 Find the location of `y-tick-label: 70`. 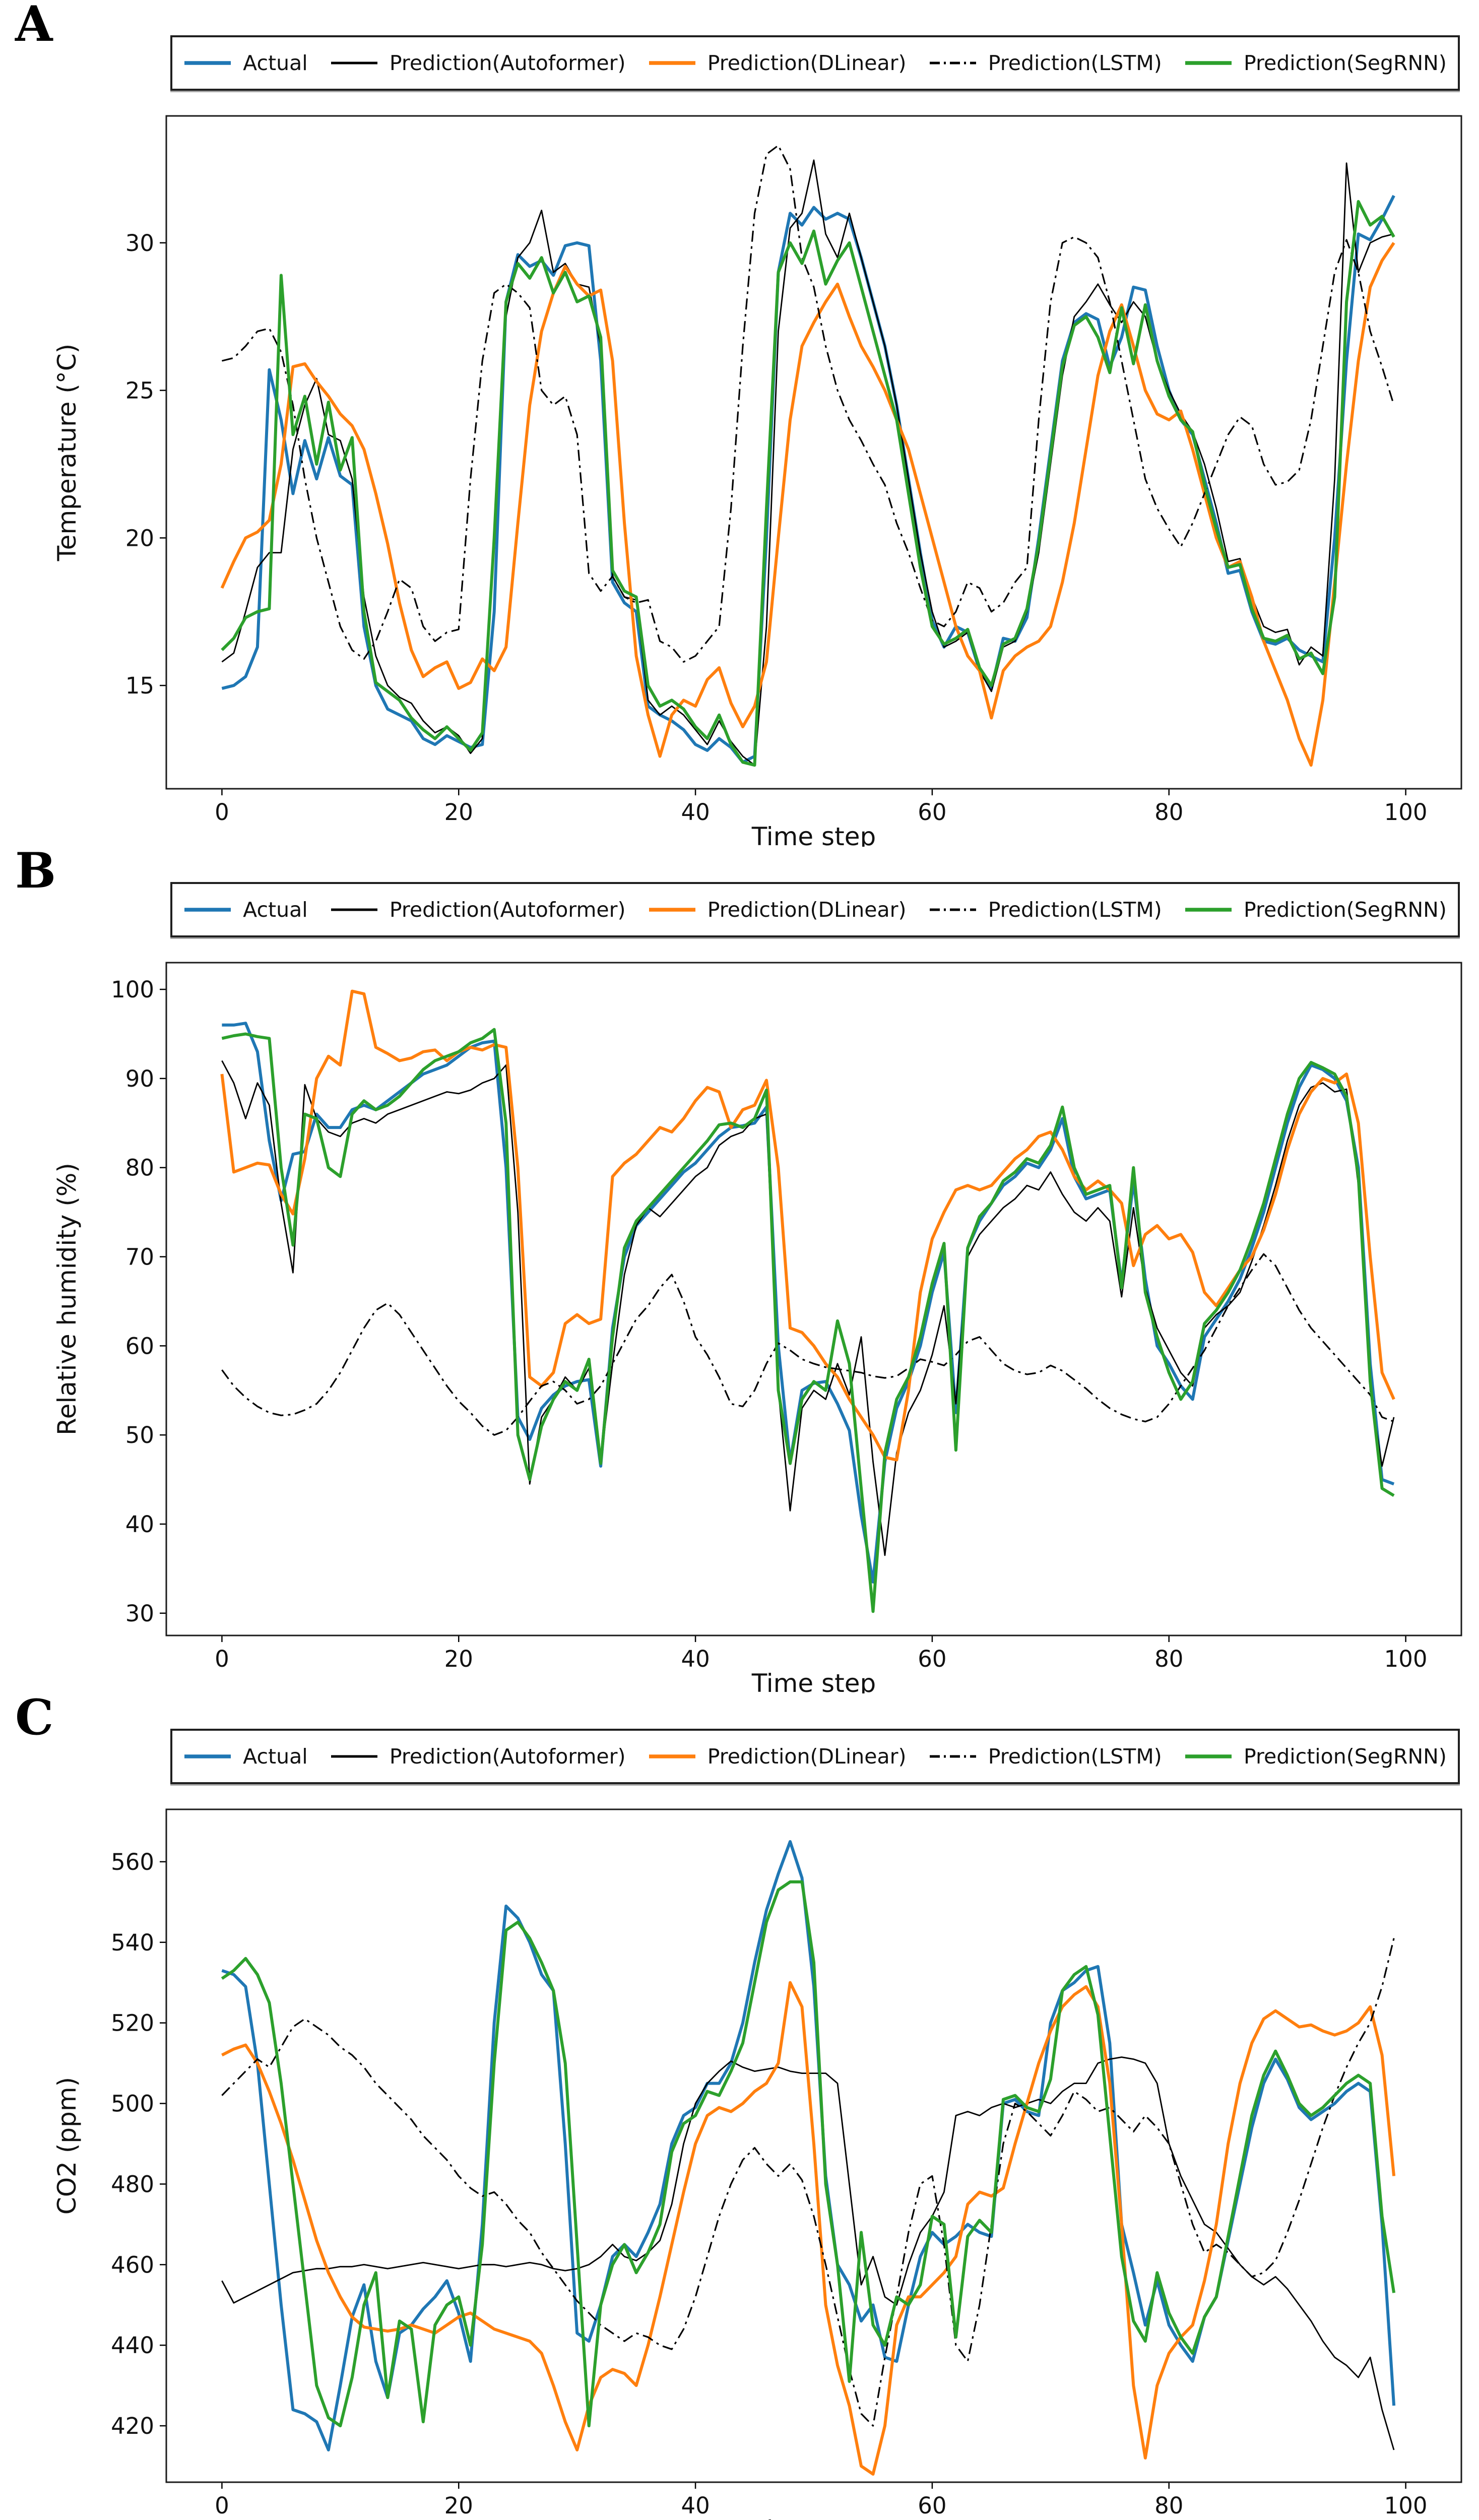

y-tick-label: 70 is located at coordinates (139, 1257).